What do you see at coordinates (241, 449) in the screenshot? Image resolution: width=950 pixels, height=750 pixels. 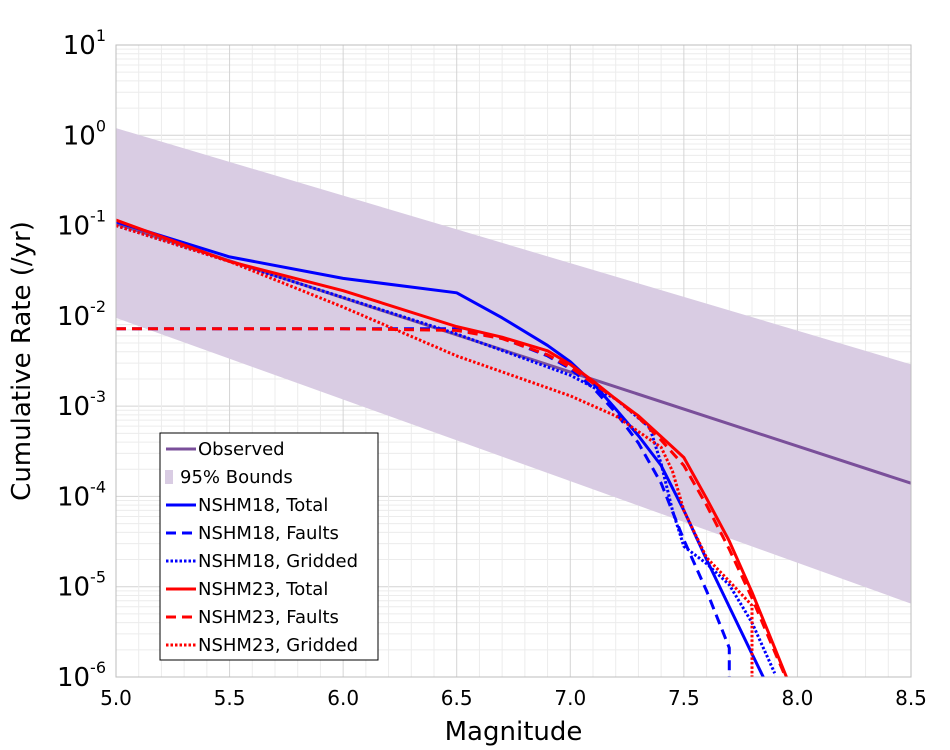 I see `legend-label: Observed` at bounding box center [241, 449].